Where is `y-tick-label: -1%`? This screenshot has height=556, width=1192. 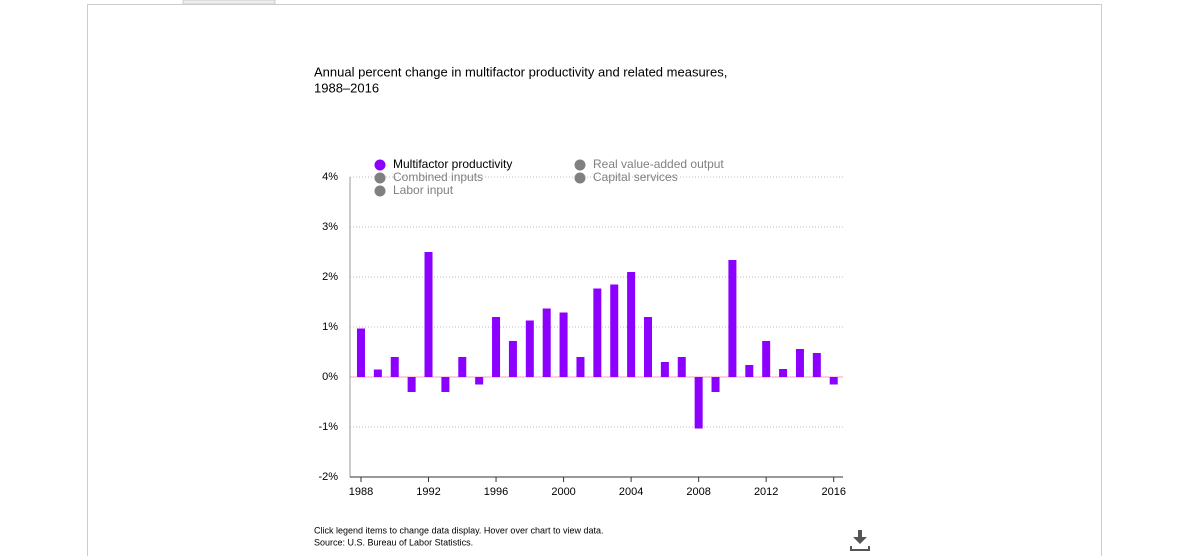
y-tick-label: -1% is located at coordinates (328, 427).